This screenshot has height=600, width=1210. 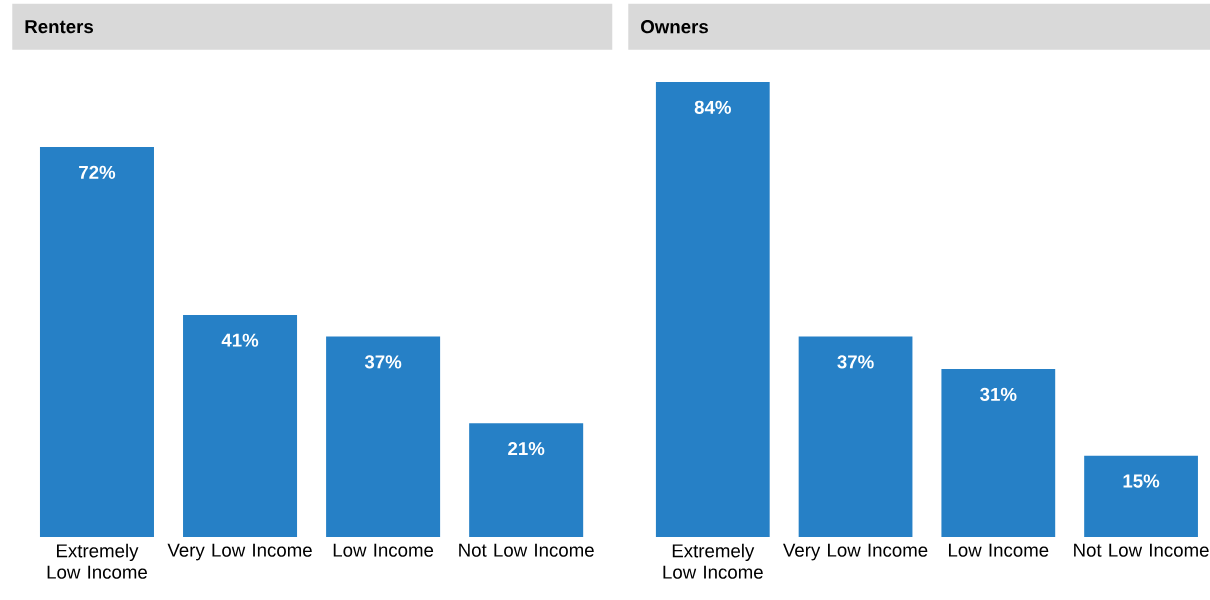 What do you see at coordinates (97, 172) in the screenshot?
I see `data-label: 72%` at bounding box center [97, 172].